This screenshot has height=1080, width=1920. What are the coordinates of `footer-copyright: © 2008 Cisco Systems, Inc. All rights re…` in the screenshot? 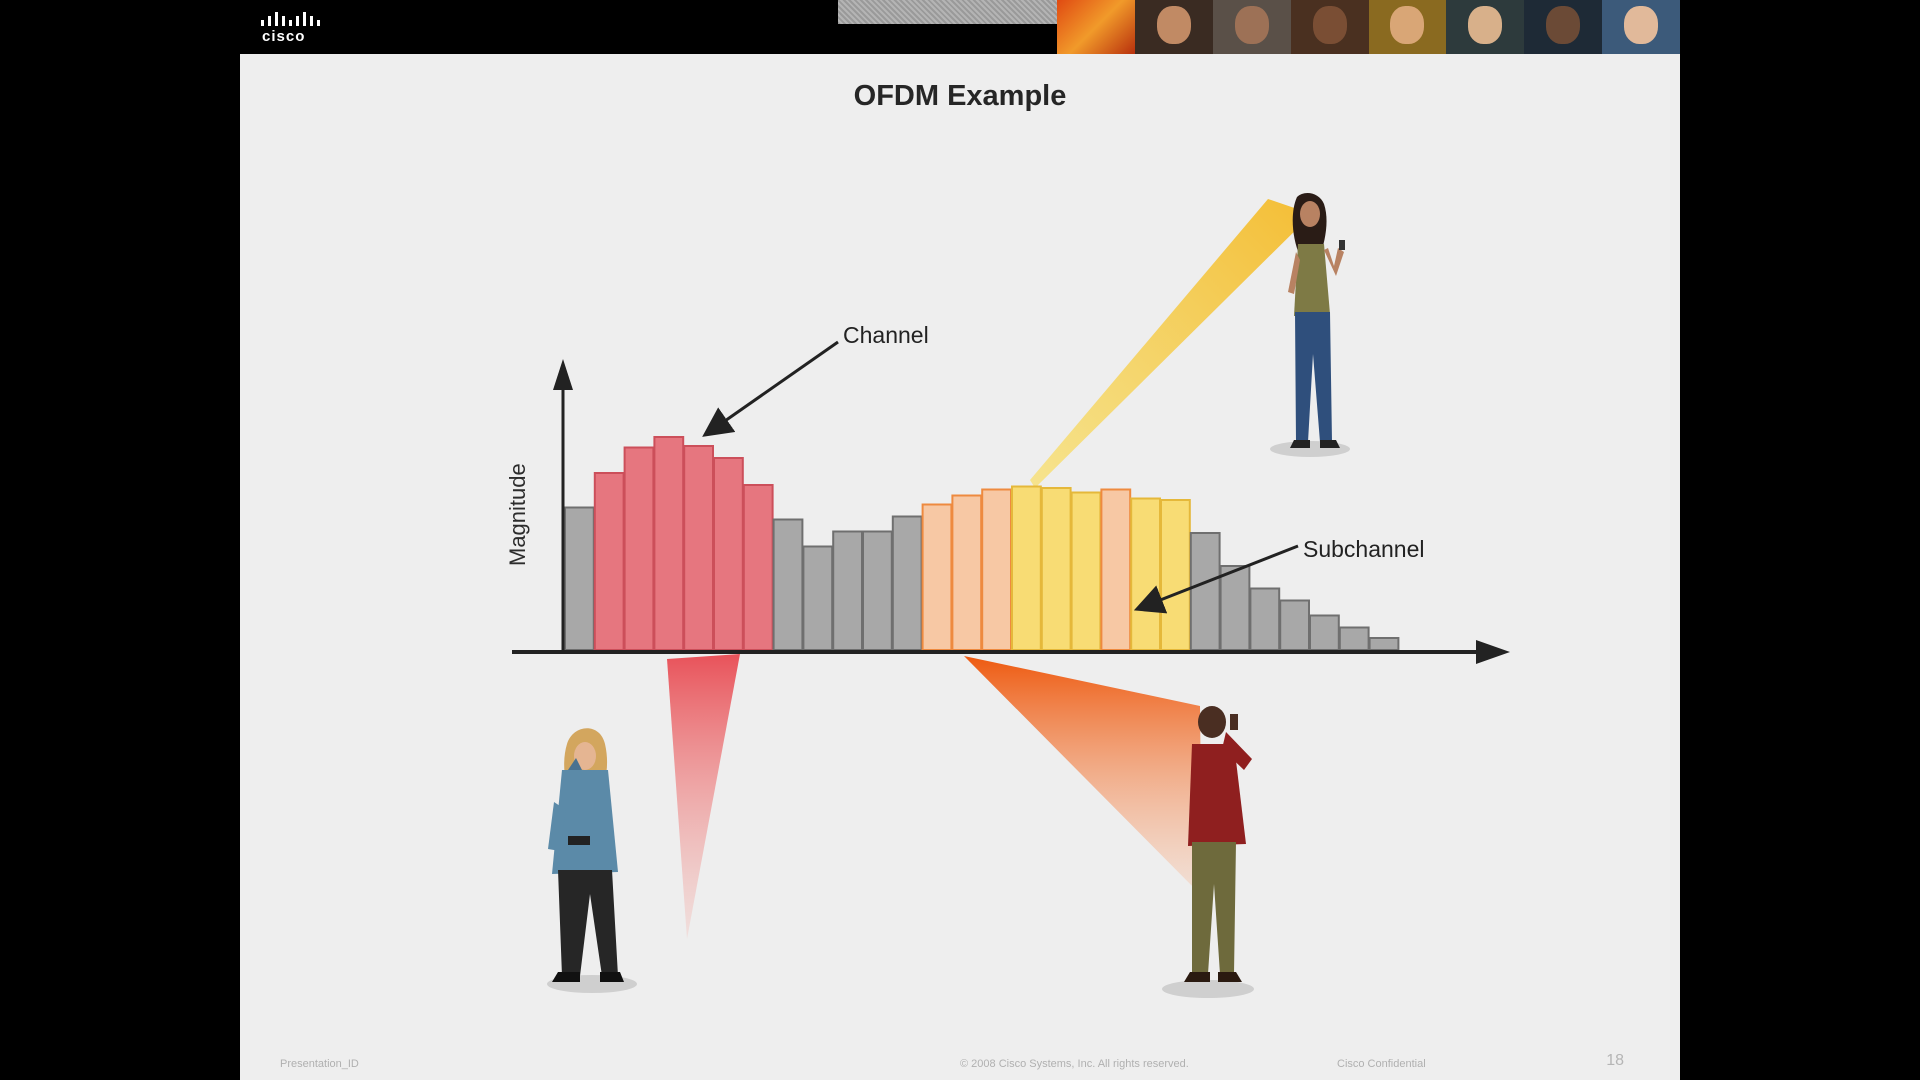 It's located at (1074, 1064).